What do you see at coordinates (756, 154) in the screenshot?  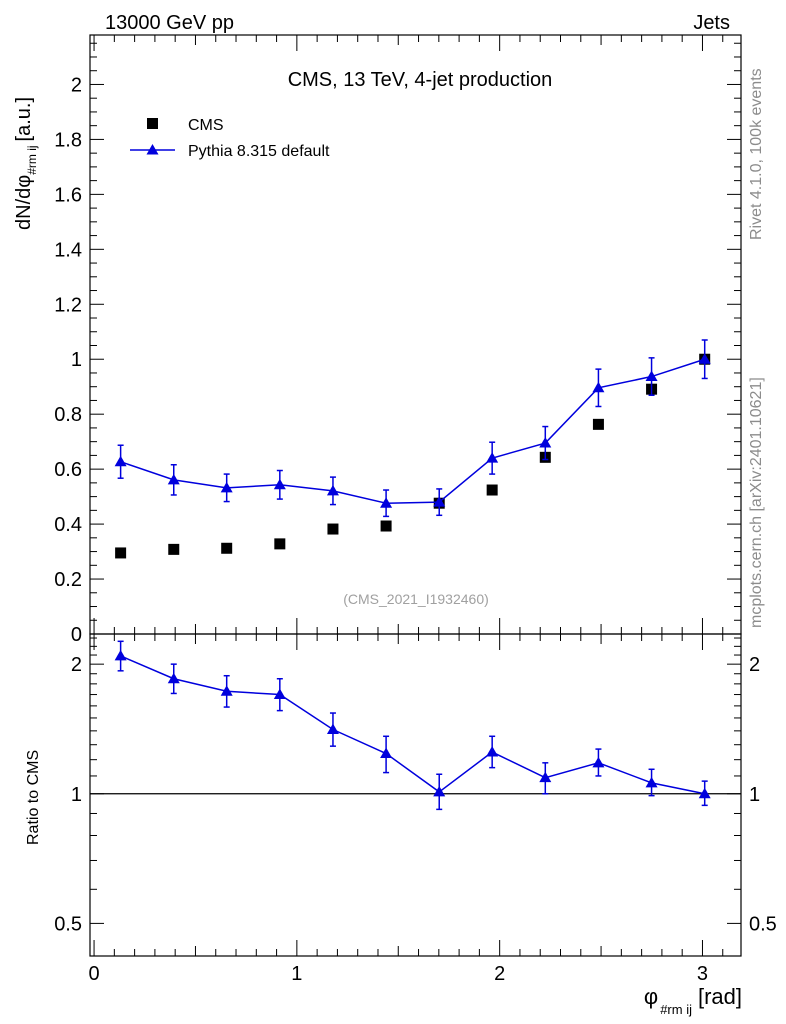 I see `rivet-label: Rivet 4.1.0, 100k events` at bounding box center [756, 154].